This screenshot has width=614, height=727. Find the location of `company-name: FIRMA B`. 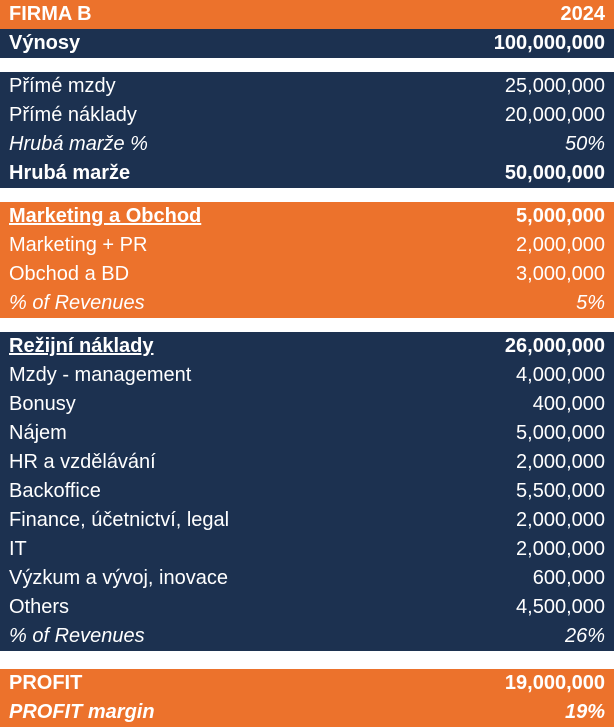

company-name: FIRMA B is located at coordinates (50, 14).